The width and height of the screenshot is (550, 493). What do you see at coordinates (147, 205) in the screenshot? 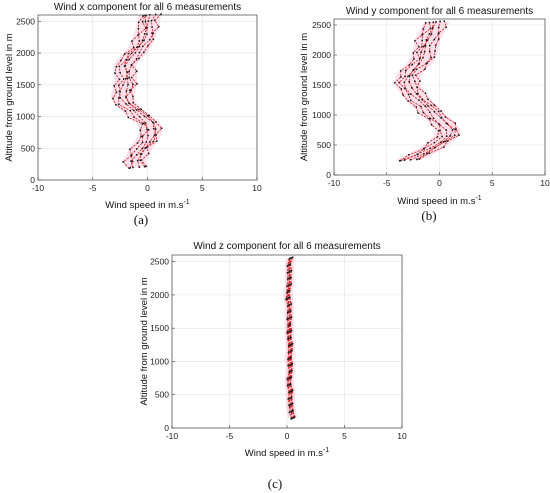
I see `x-axis-label: Wind speed in m.s-1` at bounding box center [147, 205].